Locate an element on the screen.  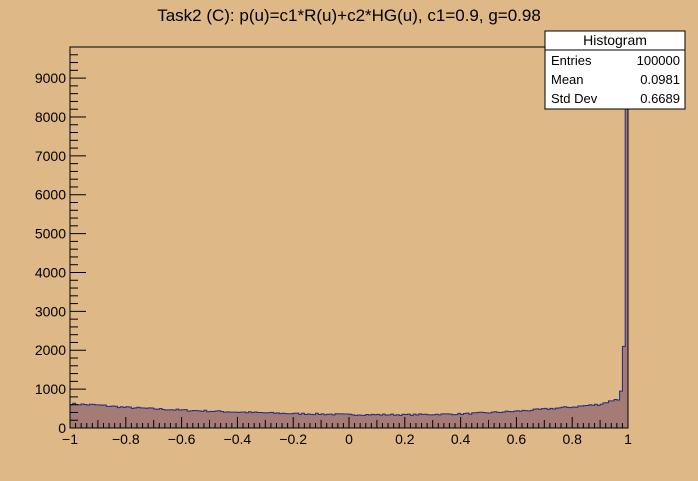
x-tick-label: 0.4 is located at coordinates (461, 439).